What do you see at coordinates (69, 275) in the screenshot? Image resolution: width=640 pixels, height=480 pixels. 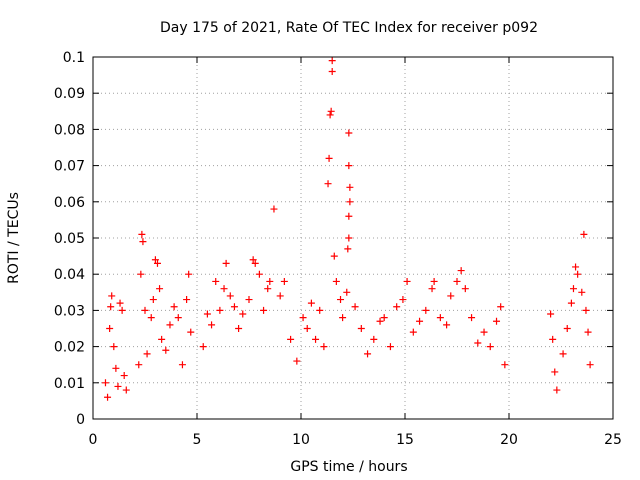 I see `y-tick-label: 0.04` at bounding box center [69, 275].